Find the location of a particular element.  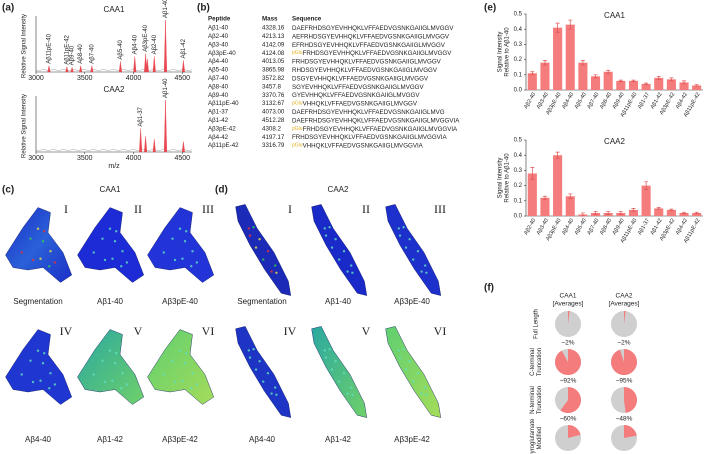

tile-label: Aβ3pE-42 is located at coordinates (180, 439).